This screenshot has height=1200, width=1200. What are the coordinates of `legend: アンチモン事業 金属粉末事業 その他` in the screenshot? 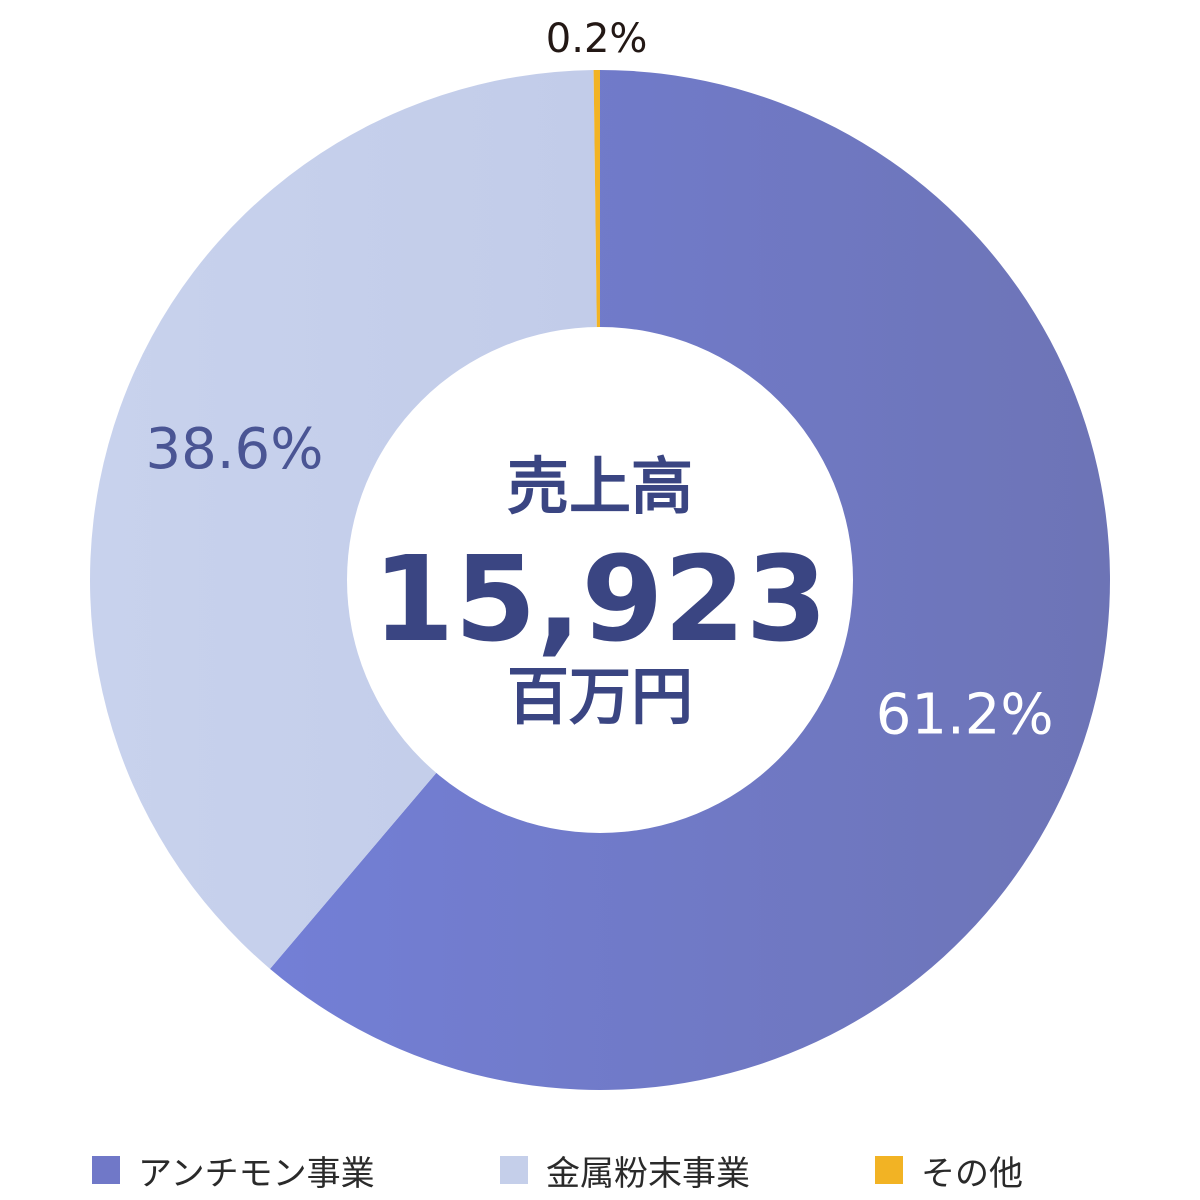 It's located at (600, 1171).